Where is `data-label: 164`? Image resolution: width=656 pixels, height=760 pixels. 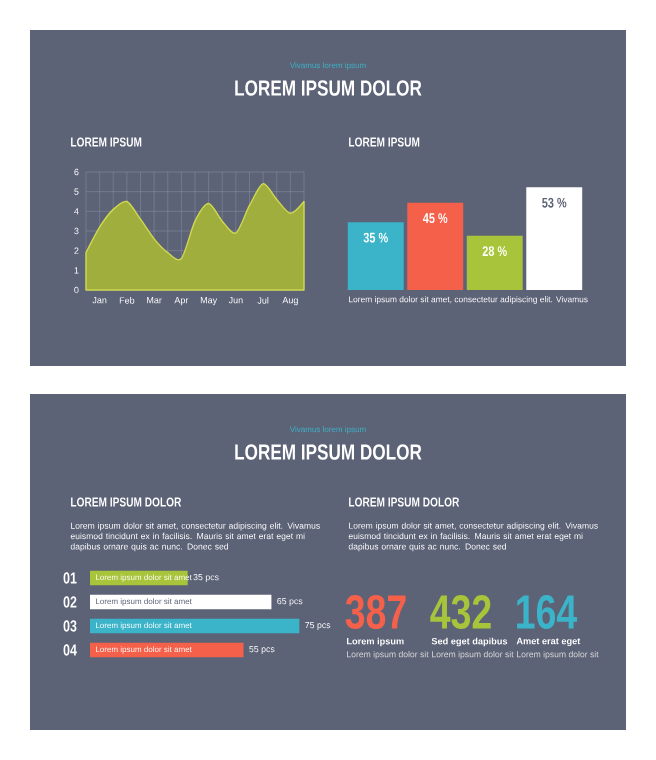
data-label: 164 is located at coordinates (547, 612).